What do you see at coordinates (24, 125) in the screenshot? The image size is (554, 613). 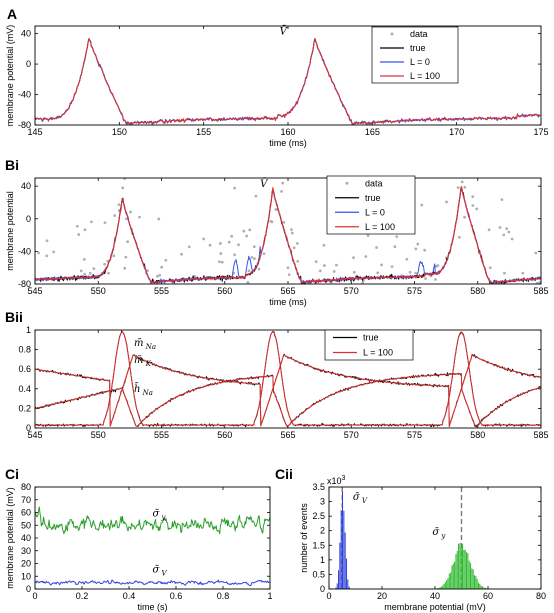 I see `y-tick-label: -80` at bounding box center [24, 125].